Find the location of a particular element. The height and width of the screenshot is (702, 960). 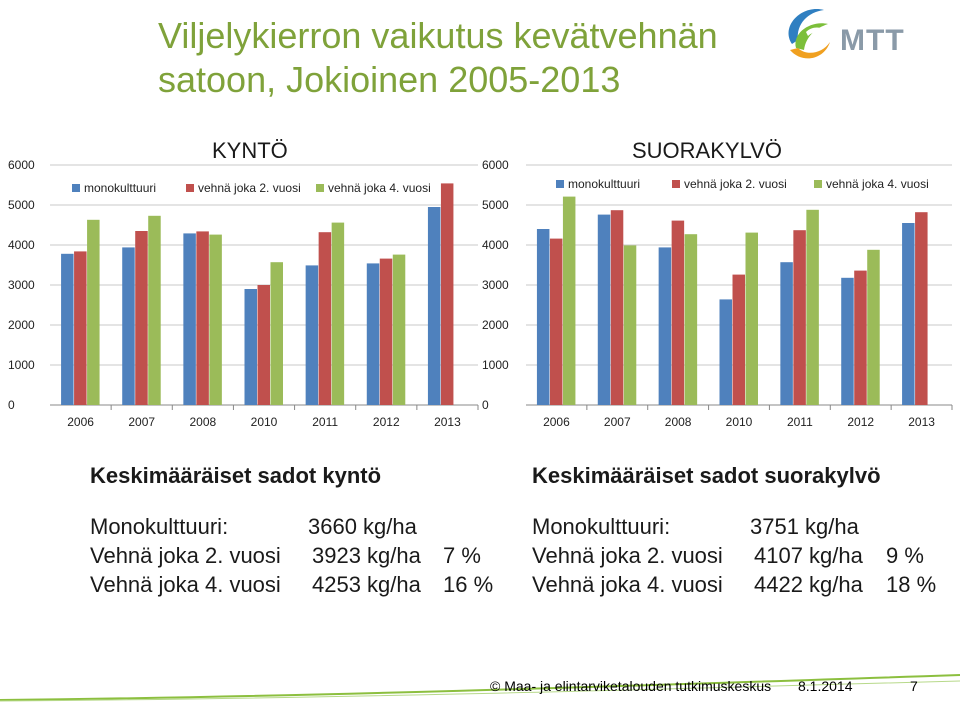

y-tick-label: 2000 is located at coordinates (21, 325).